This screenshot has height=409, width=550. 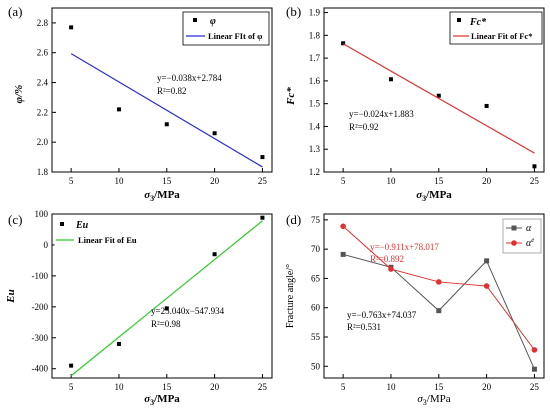 I want to click on panel-c-y-tick-label: -300, so click(x=40, y=338).